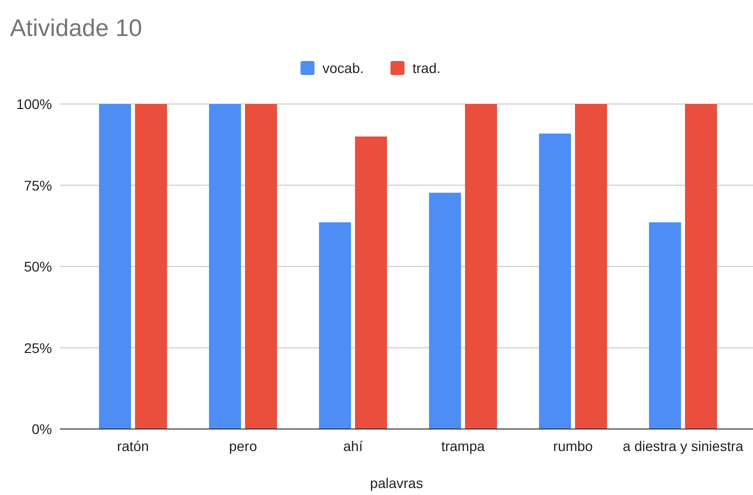 The image size is (753, 495). I want to click on x-tick-label: rumbo, so click(573, 446).